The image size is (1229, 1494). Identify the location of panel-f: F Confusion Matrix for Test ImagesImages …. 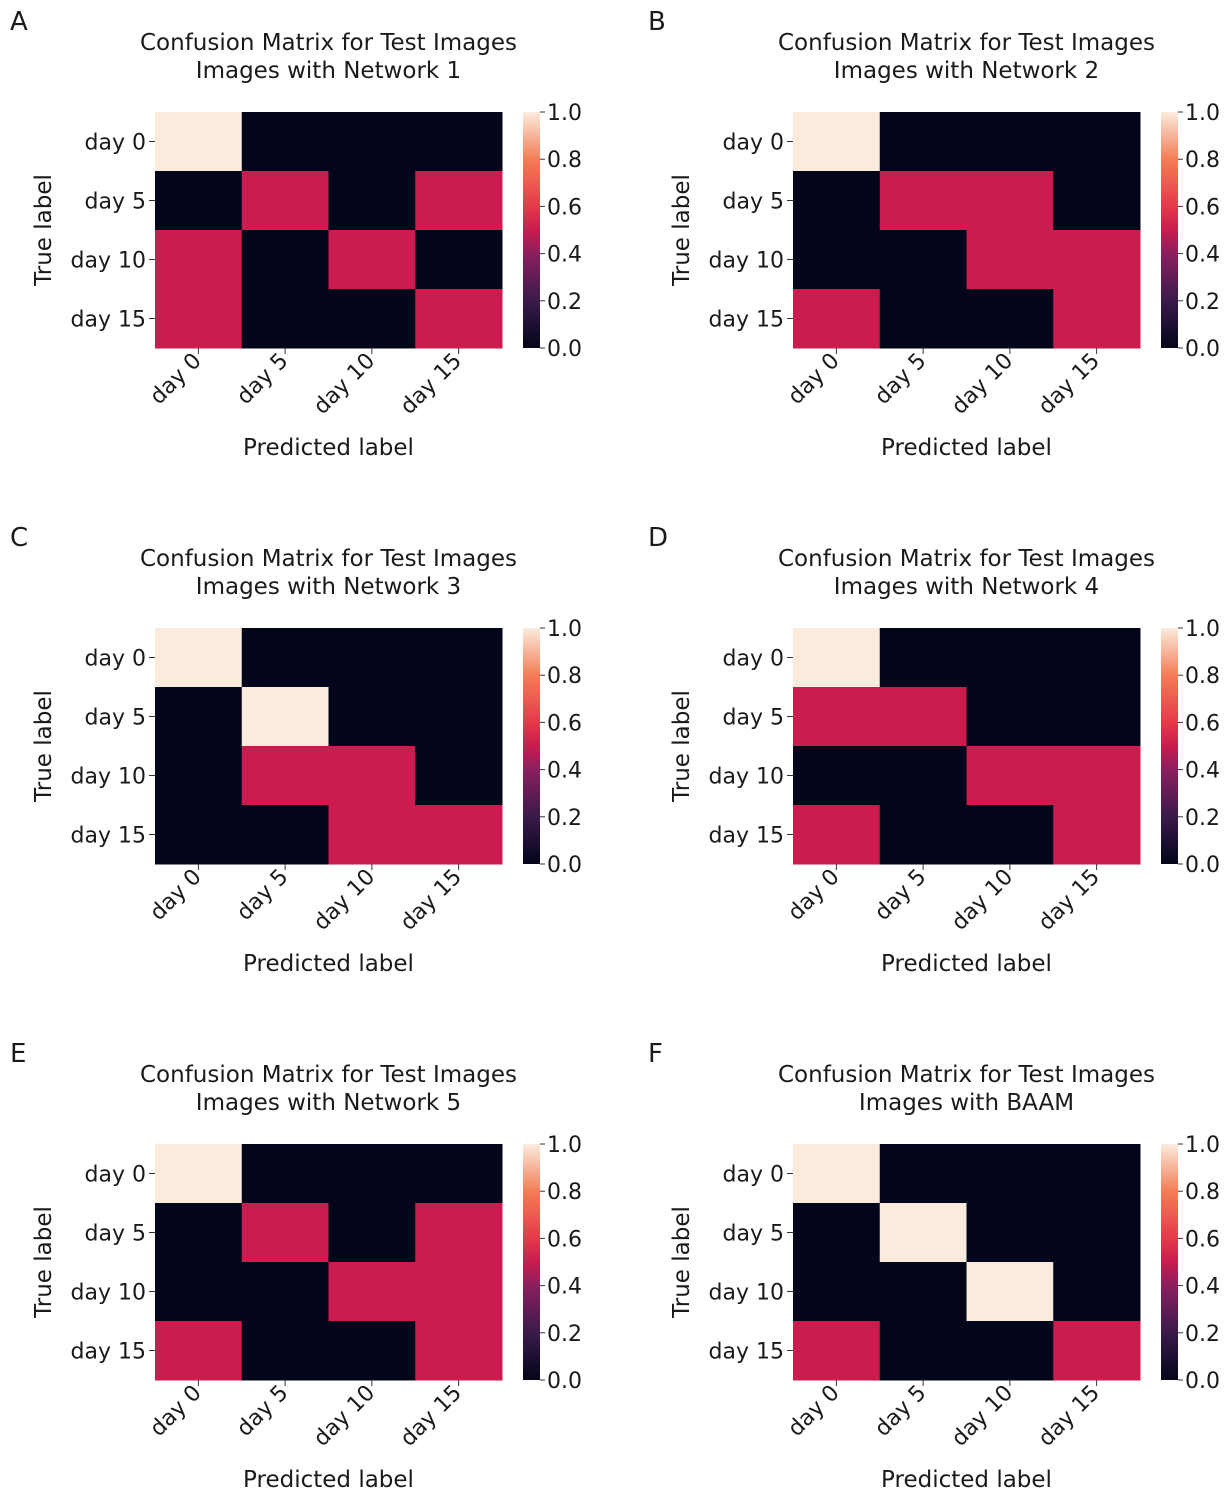
(934, 1266).